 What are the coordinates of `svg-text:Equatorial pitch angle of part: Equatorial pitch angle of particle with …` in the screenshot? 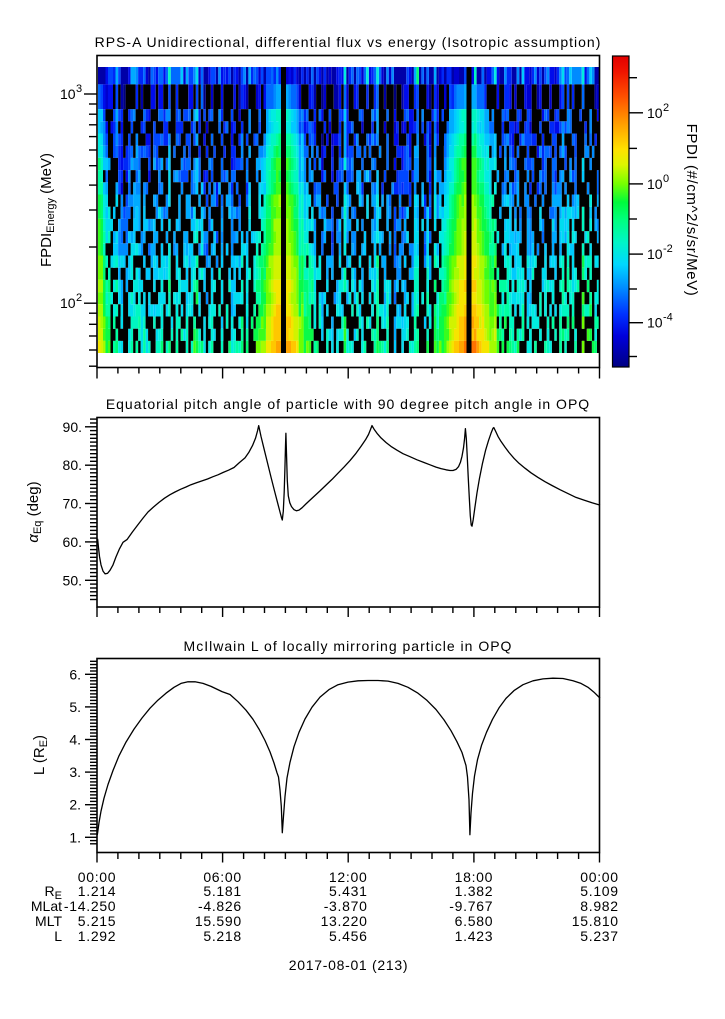 It's located at (348, 404).